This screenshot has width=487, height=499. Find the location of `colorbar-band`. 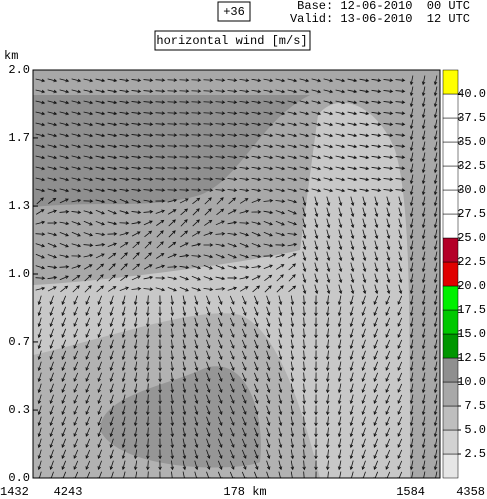

colorbar-band is located at coordinates (450, 466).